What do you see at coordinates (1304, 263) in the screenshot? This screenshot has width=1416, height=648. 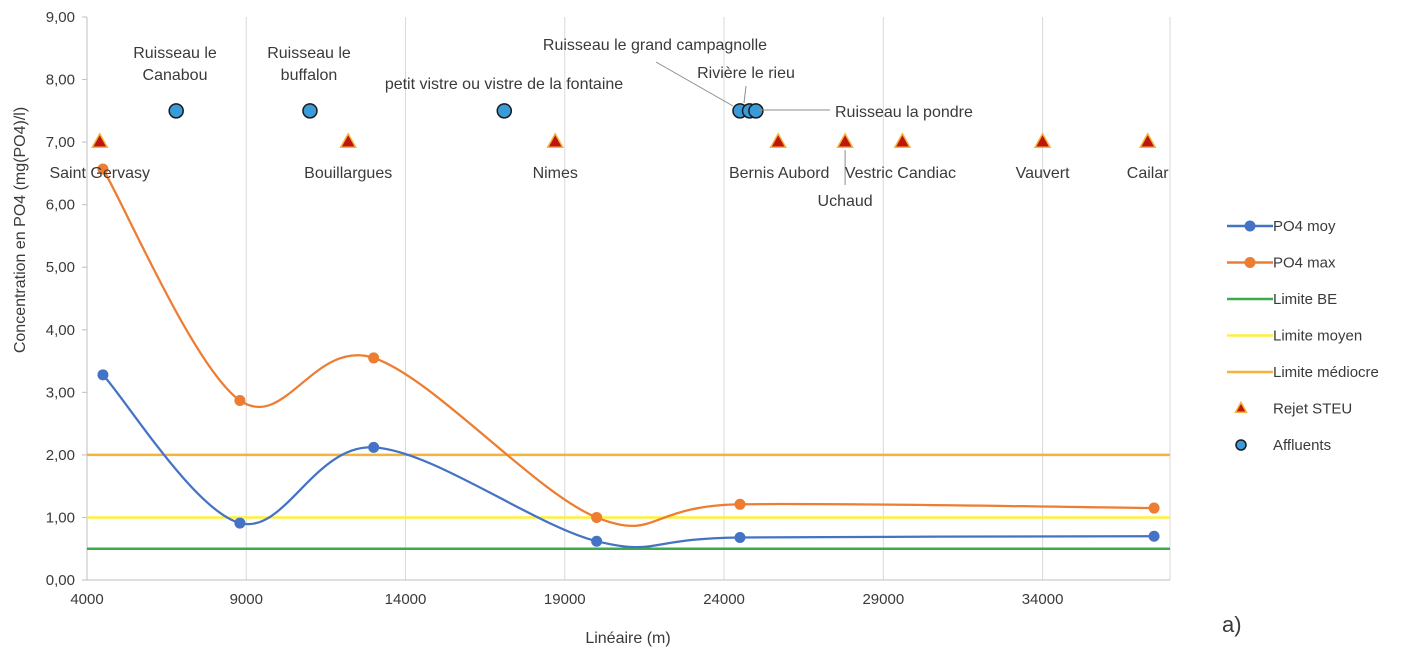 I see `legend-label: PO4 max` at bounding box center [1304, 263].